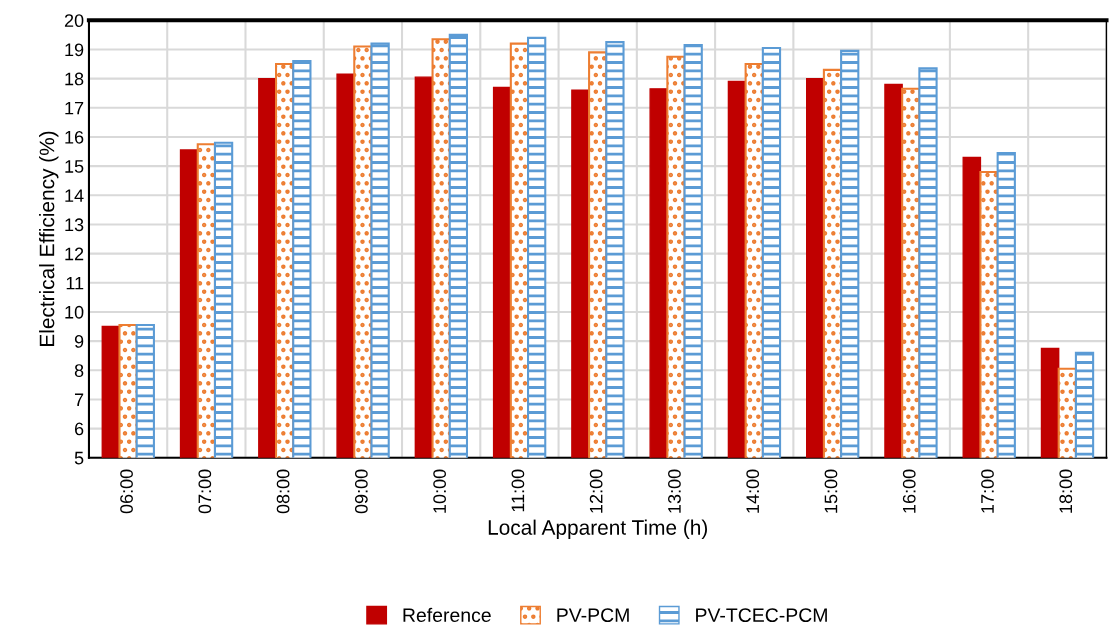 The width and height of the screenshot is (1112, 634). I want to click on y-axis-title: Electrical Efficiency (%), so click(49, 238).